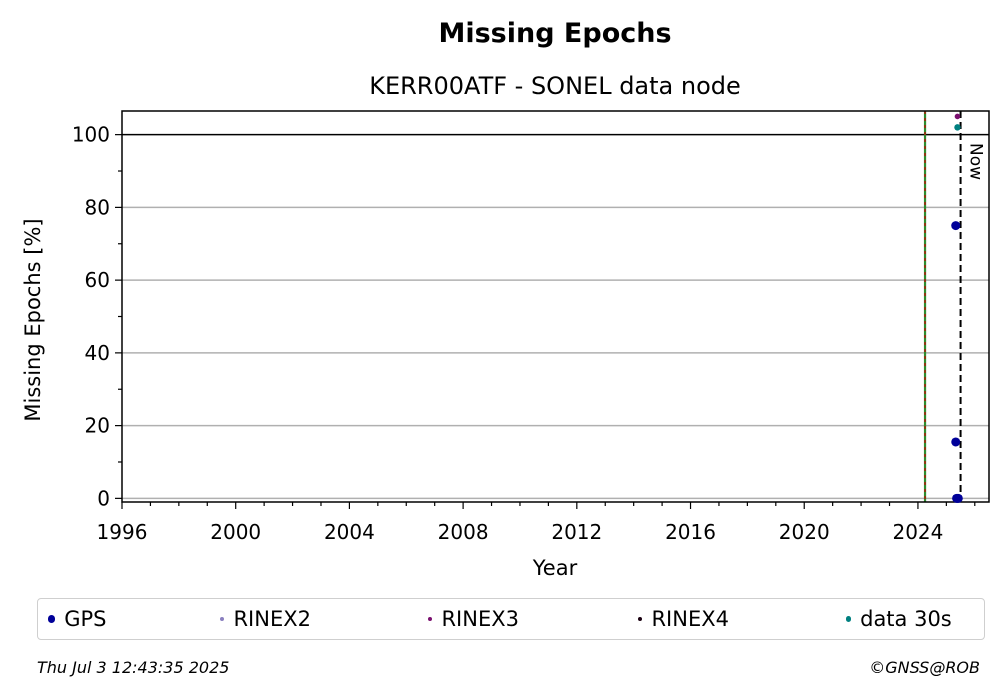  I want to click on y-tick-label: 100, so click(91, 135).